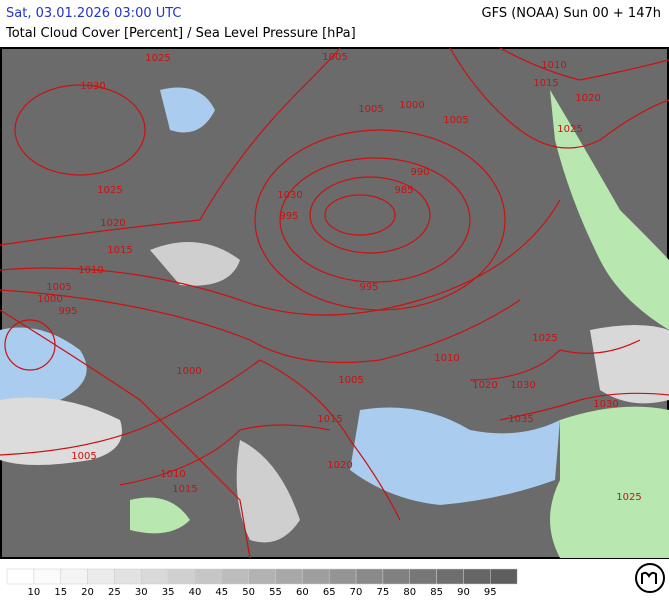  What do you see at coordinates (195, 592) in the screenshot?
I see `colorbar-label: 40` at bounding box center [195, 592].